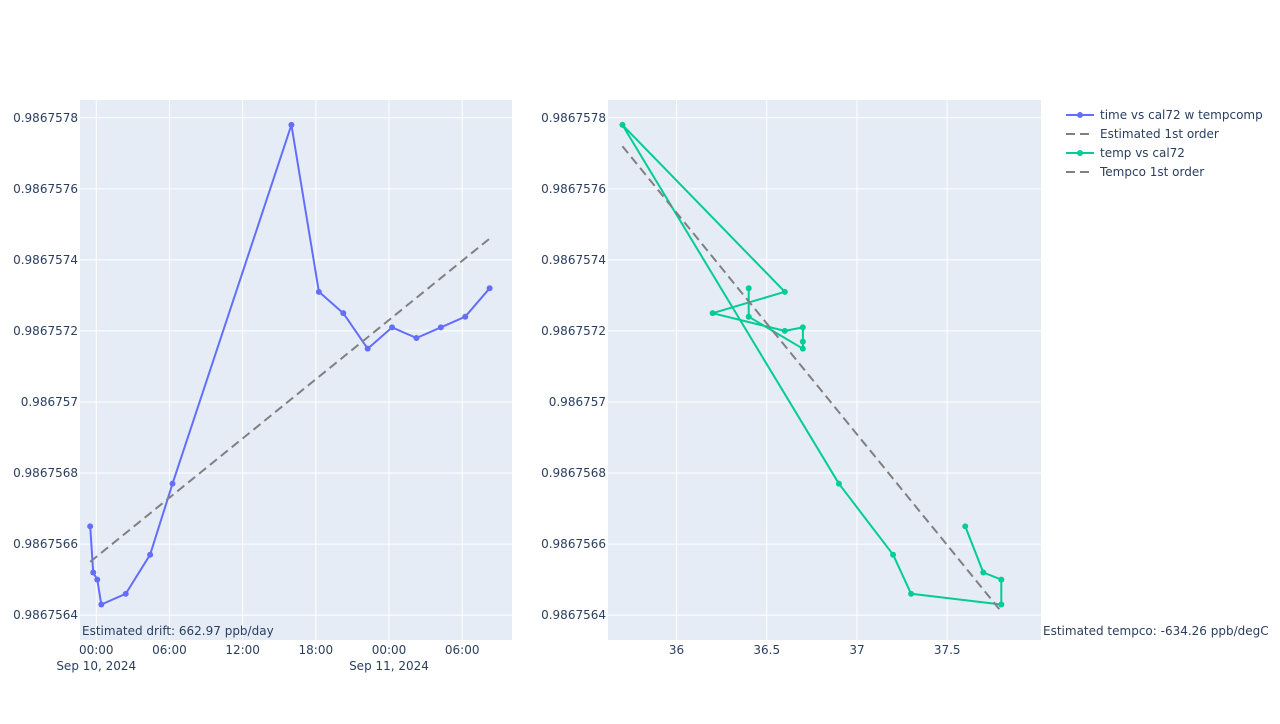 This screenshot has width=1280, height=724. What do you see at coordinates (389, 666) in the screenshot?
I see `x-tick-sublabel: Sep 11, 2024` at bounding box center [389, 666].